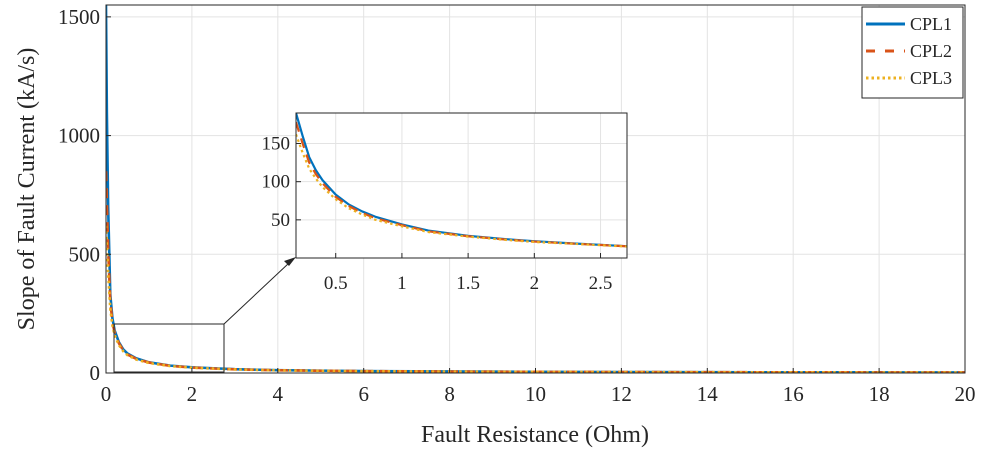 This screenshot has width=981, height=450. I want to click on inset-plot-area, so click(461, 185).